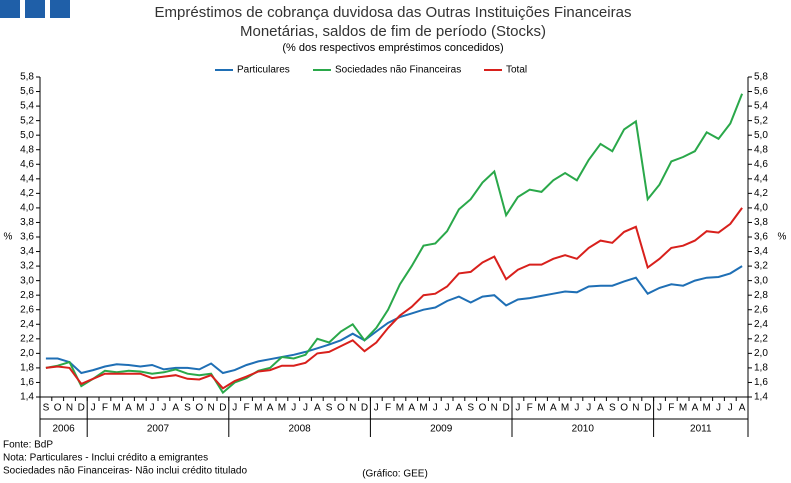  I want to click on y2-tick-label: 5,6, so click(761, 91).